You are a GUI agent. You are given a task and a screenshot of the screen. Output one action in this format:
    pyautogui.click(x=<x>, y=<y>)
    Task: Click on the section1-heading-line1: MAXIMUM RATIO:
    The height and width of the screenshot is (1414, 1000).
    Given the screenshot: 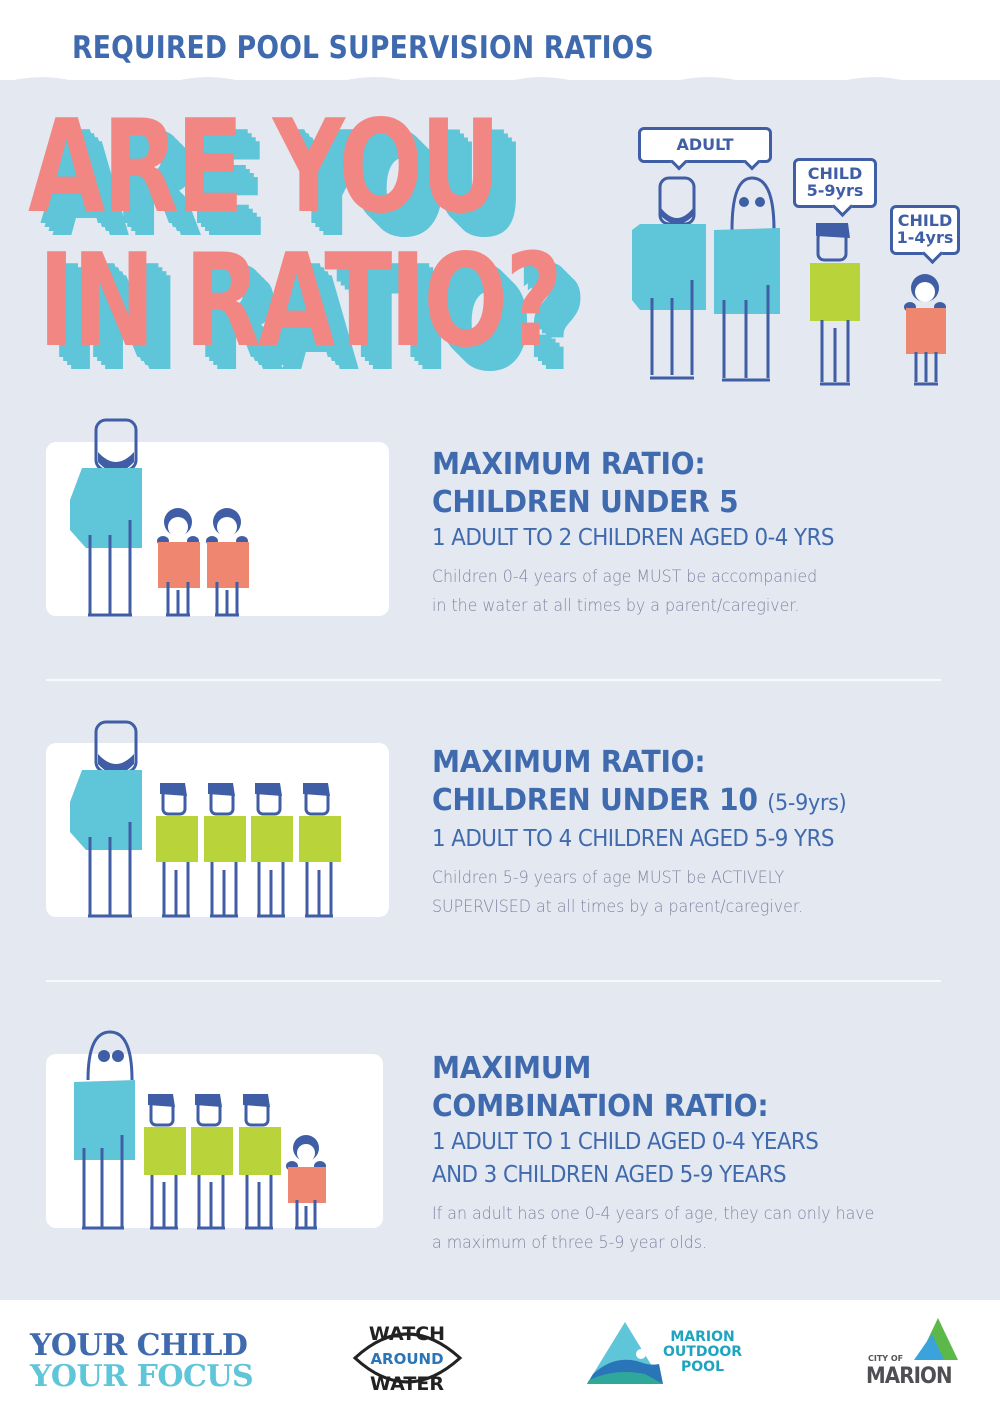 What is the action you would take?
    pyautogui.click(x=569, y=464)
    